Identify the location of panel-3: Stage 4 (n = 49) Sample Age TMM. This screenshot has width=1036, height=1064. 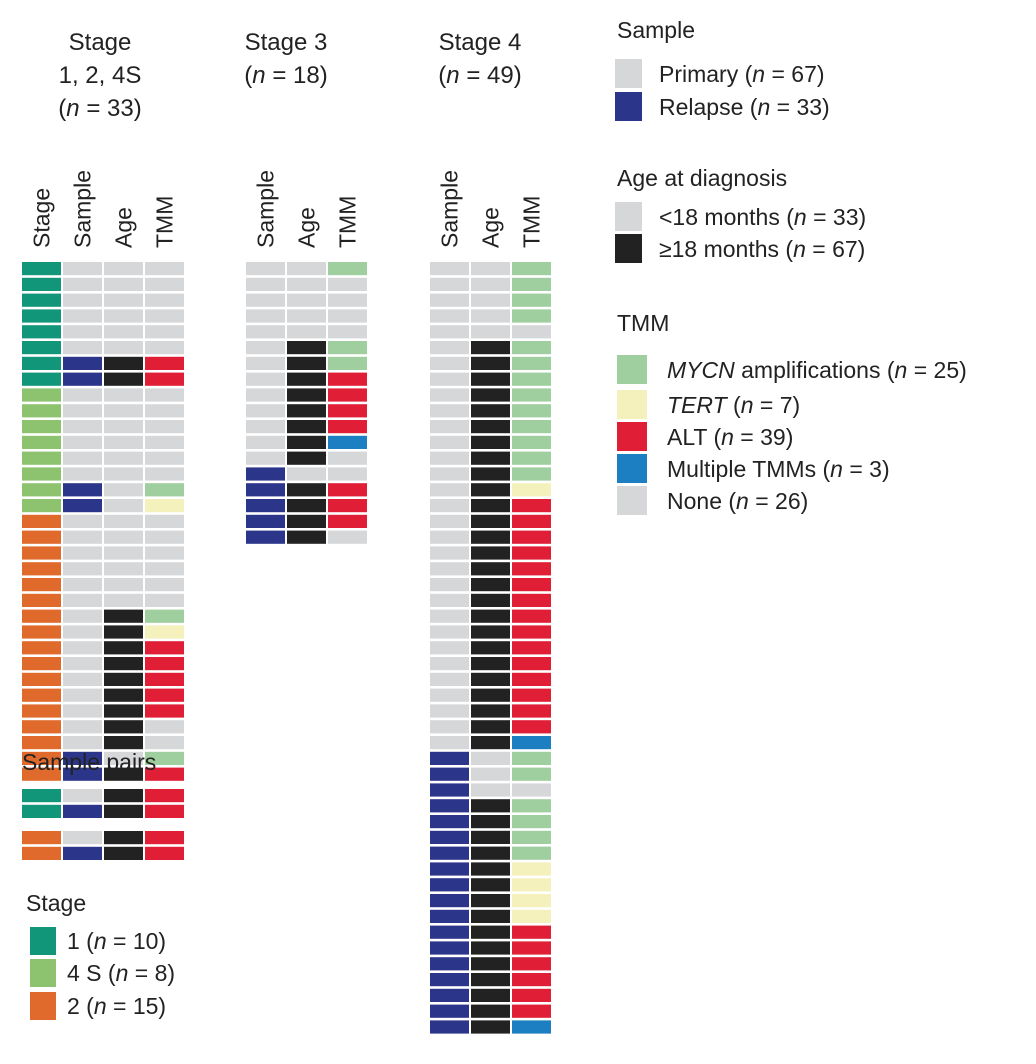
(490, 531).